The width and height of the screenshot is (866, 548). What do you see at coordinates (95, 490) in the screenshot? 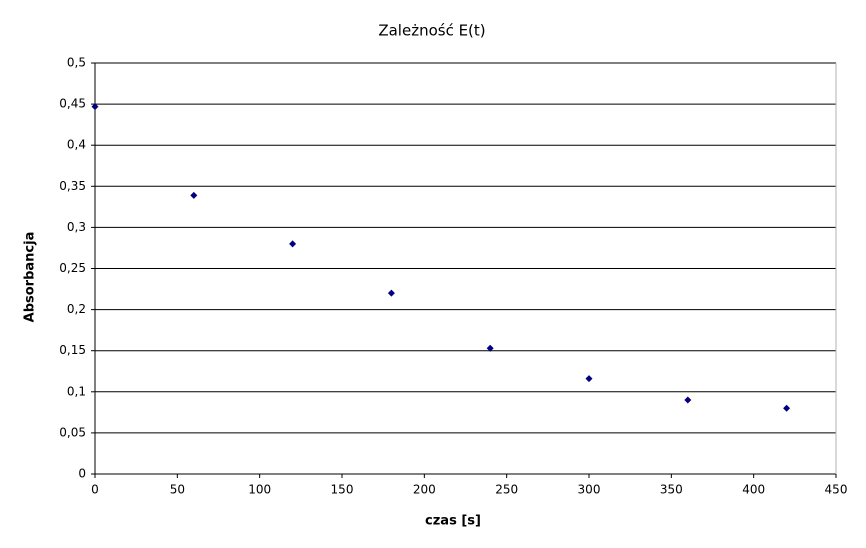
I see `x-tick-label: 0` at bounding box center [95, 490].